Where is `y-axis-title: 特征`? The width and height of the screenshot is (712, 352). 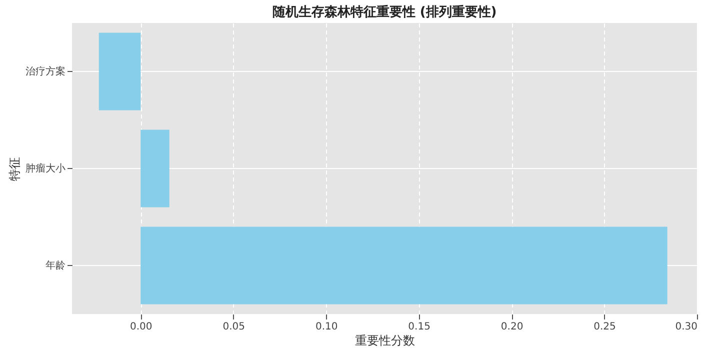 y-axis-title: 特征 is located at coordinates (15, 169).